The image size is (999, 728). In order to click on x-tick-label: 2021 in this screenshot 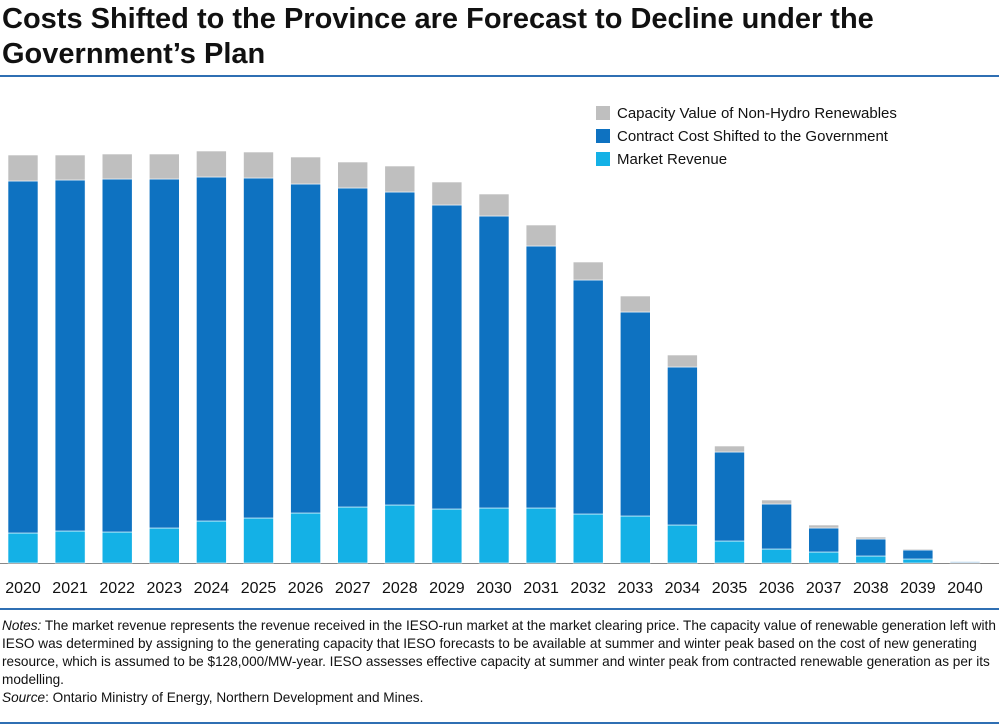, I will do `click(70, 588)`.